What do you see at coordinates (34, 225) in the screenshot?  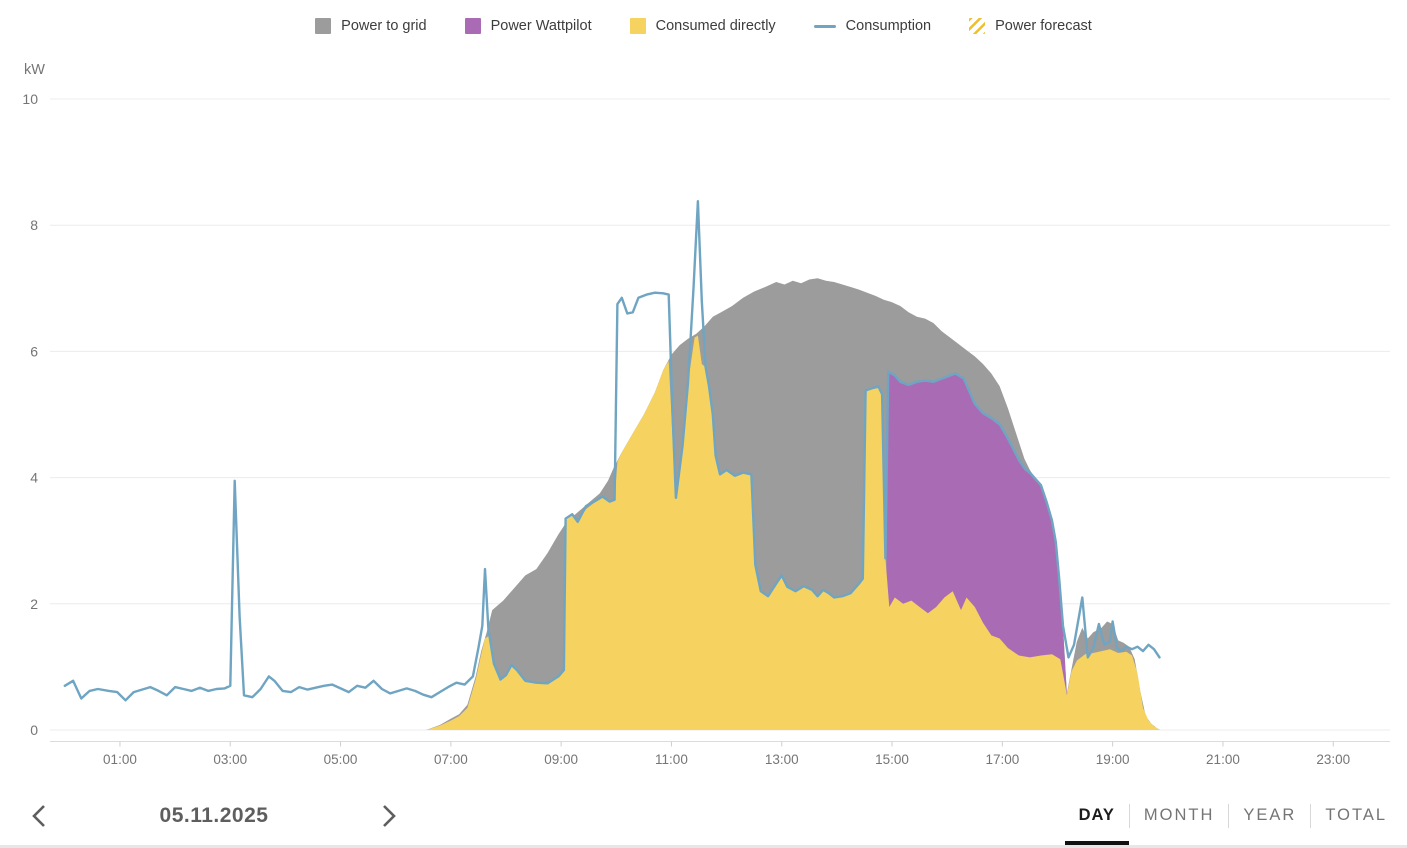 I see `y-tick-label: 8` at bounding box center [34, 225].